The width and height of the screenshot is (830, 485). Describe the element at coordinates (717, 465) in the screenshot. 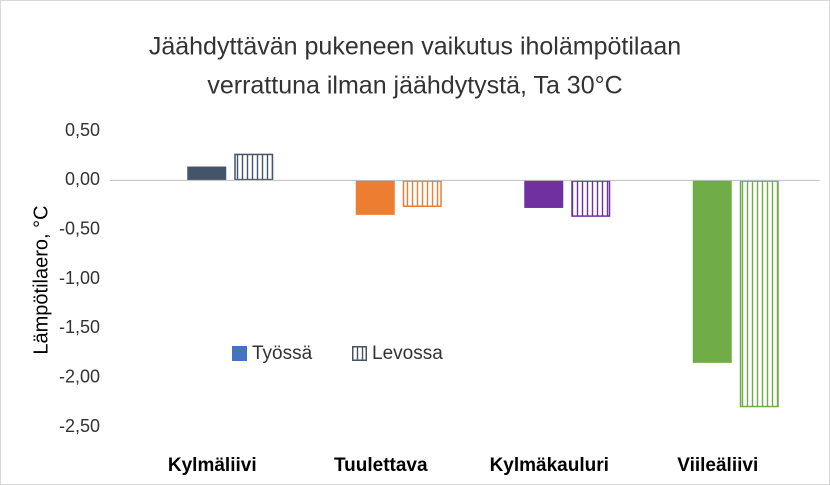

I see `x-tick-label: Viileäliivi` at that location.